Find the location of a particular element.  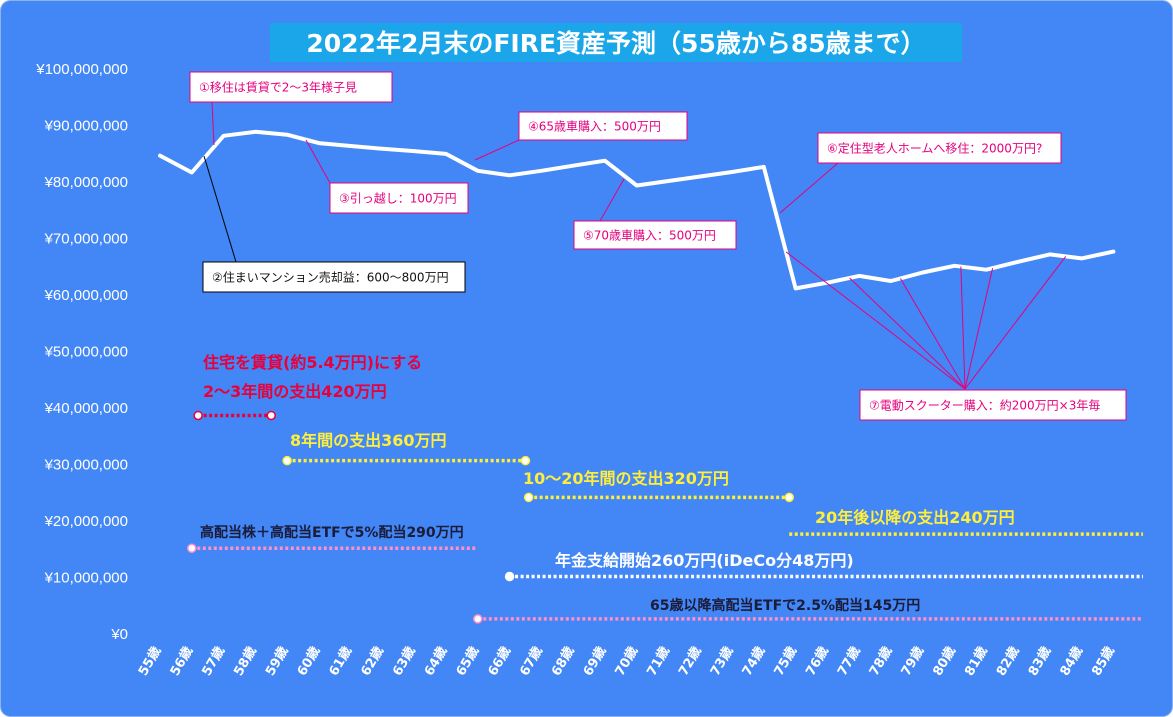

annotation-text: ⑤70歳車購入：500万円 is located at coordinates (649, 236).